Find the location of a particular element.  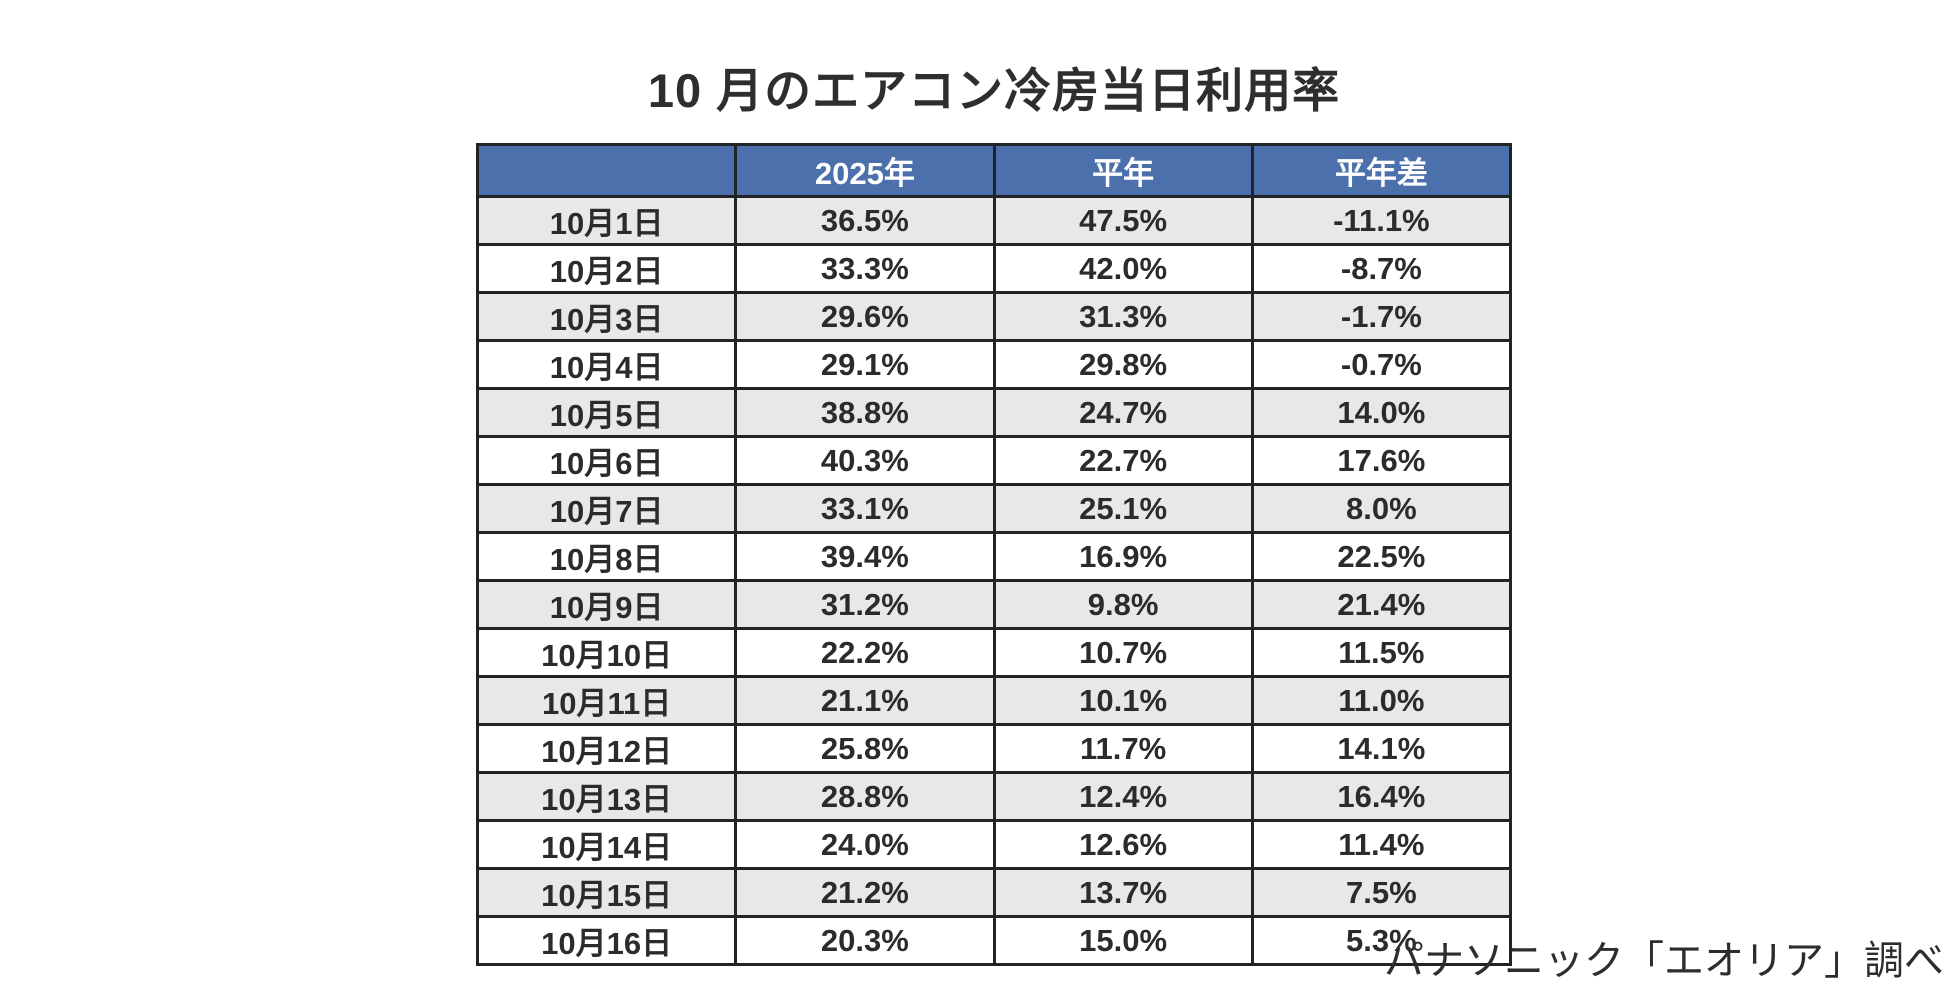

table-row: 10月10日 22.2% 10.7% 11.5% is located at coordinates (994, 652).